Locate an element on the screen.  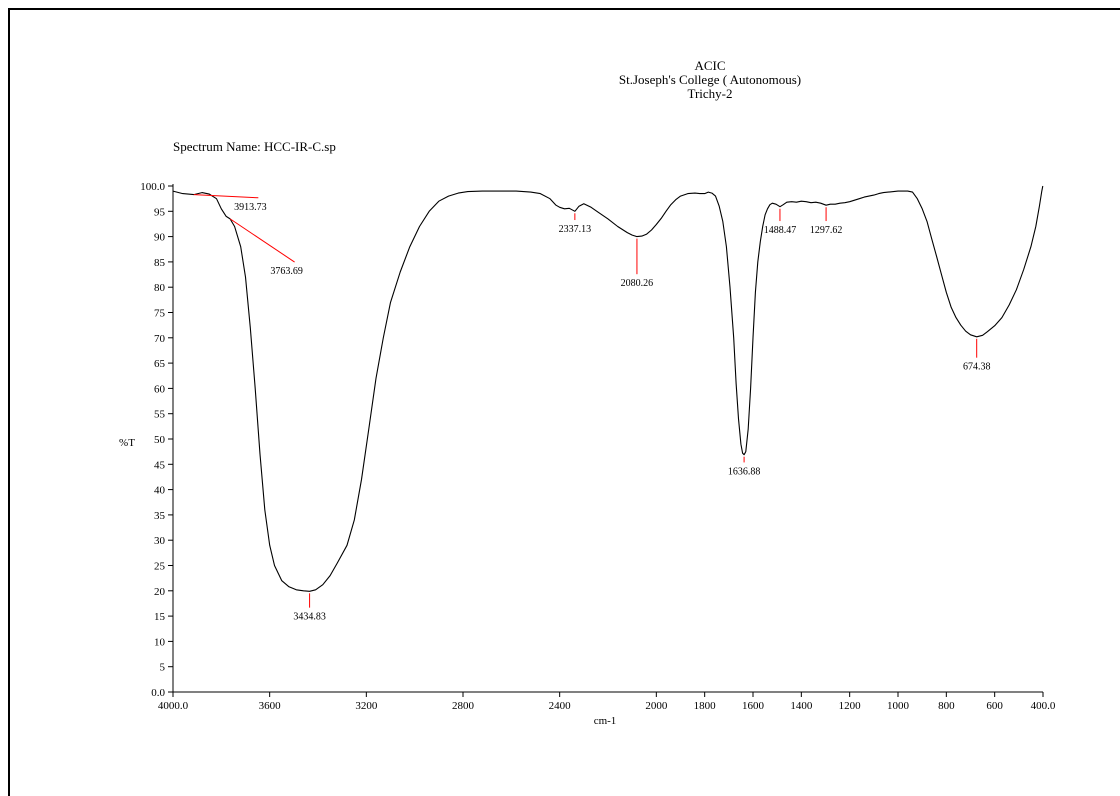
x-tick-label: 1800 is located at coordinates (705, 706).